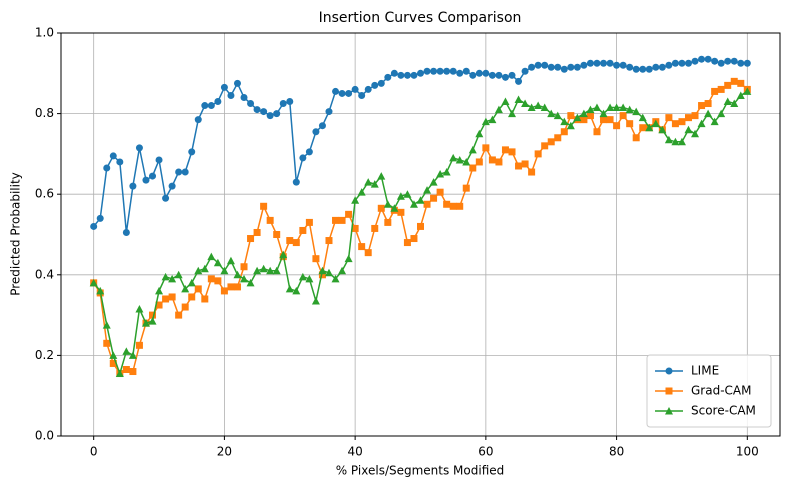  Describe the element at coordinates (354, 452) in the screenshot. I see `x-tick-label: 40` at that location.